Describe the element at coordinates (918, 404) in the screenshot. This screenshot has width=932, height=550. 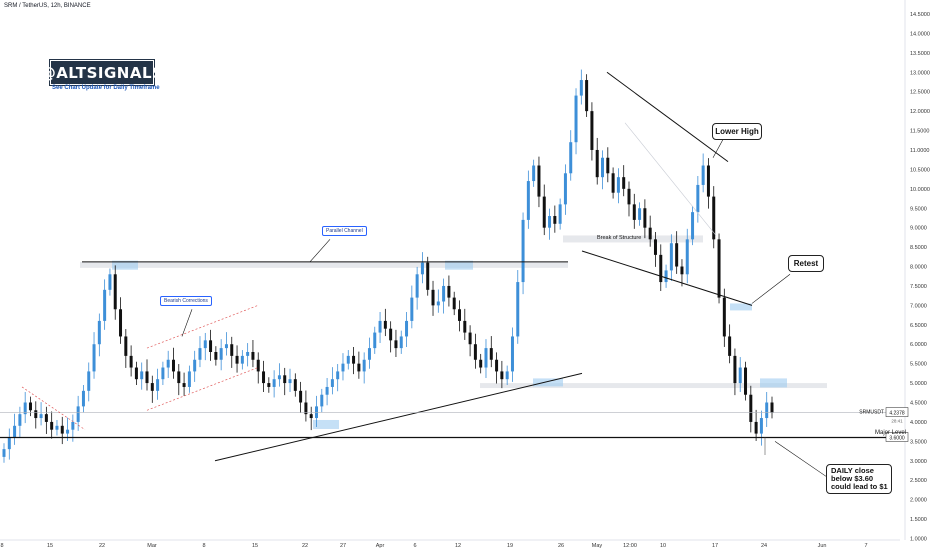
I see `y-tick-label: 4.5000` at that location.